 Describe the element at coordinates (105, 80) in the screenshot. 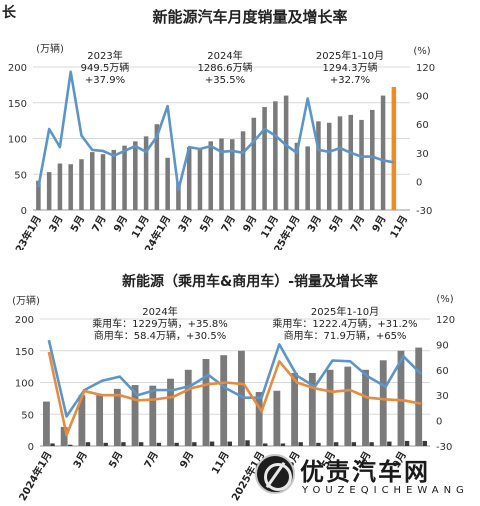

I see `annotation-line: +37.9%` at that location.